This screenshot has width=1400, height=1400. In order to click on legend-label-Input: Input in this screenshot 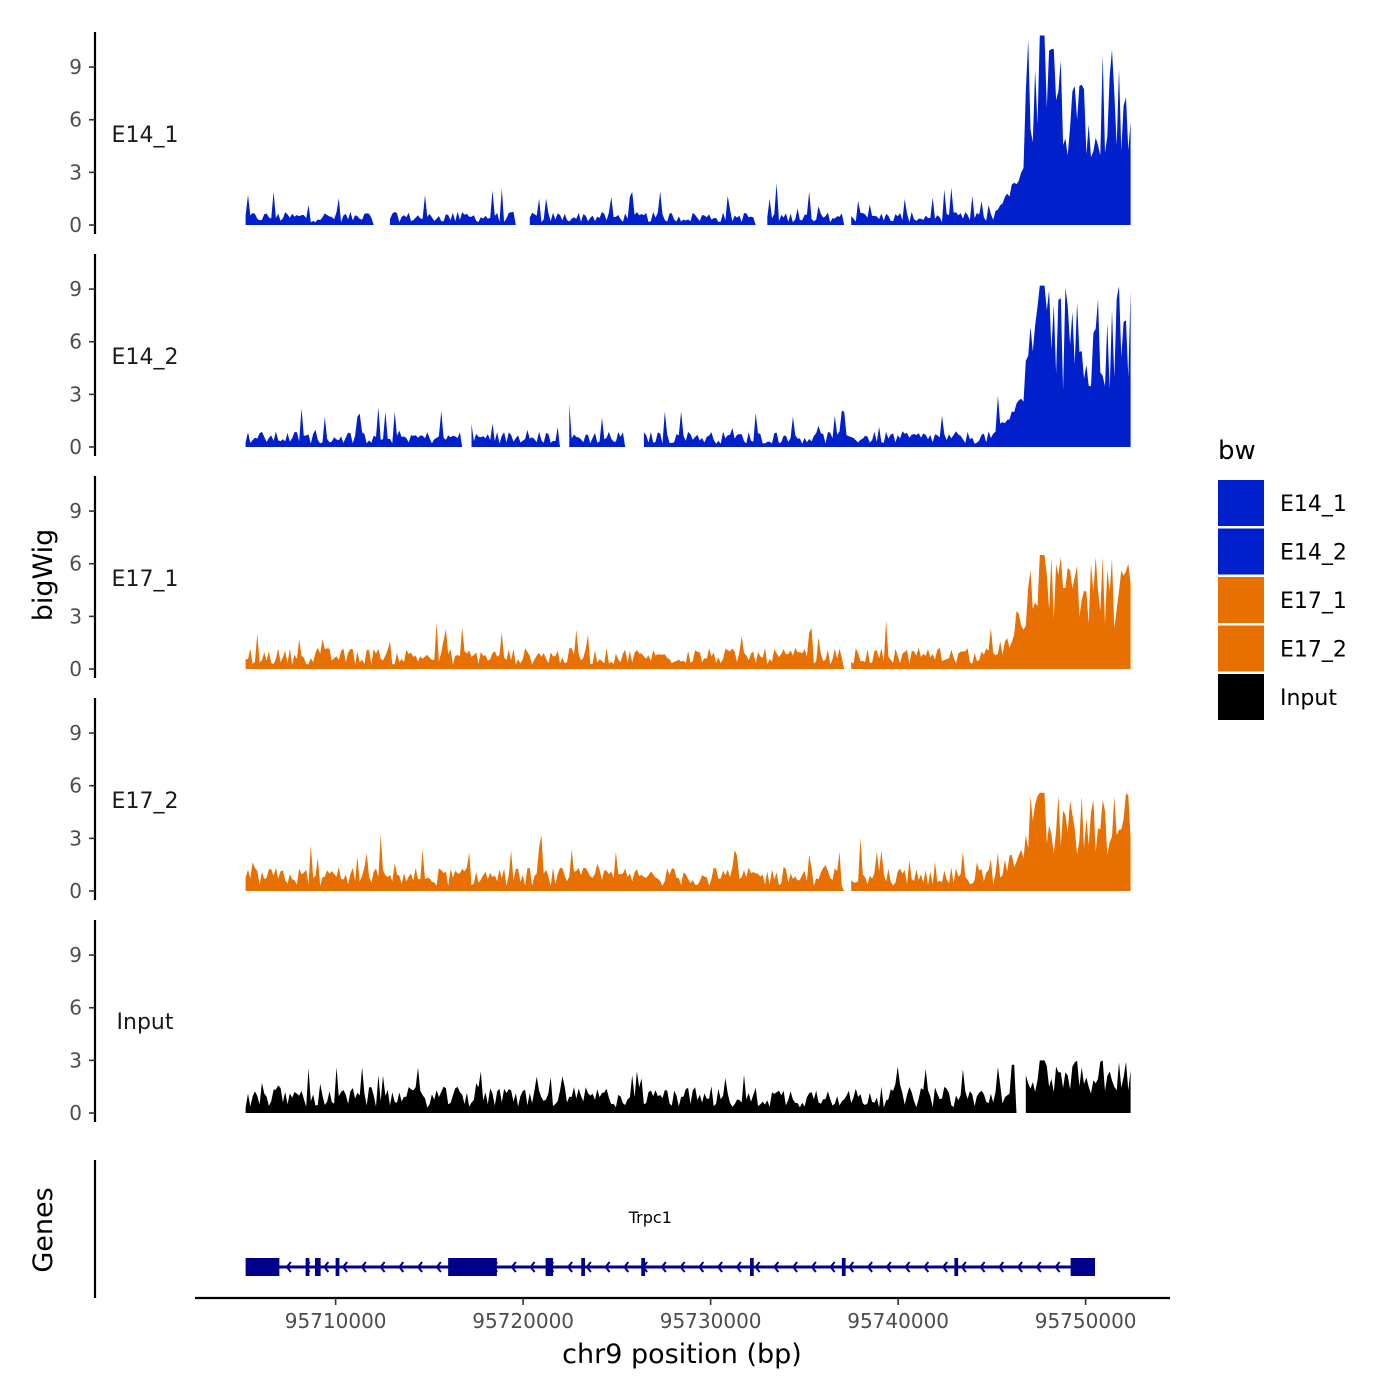, I will do `click(1308, 698)`.